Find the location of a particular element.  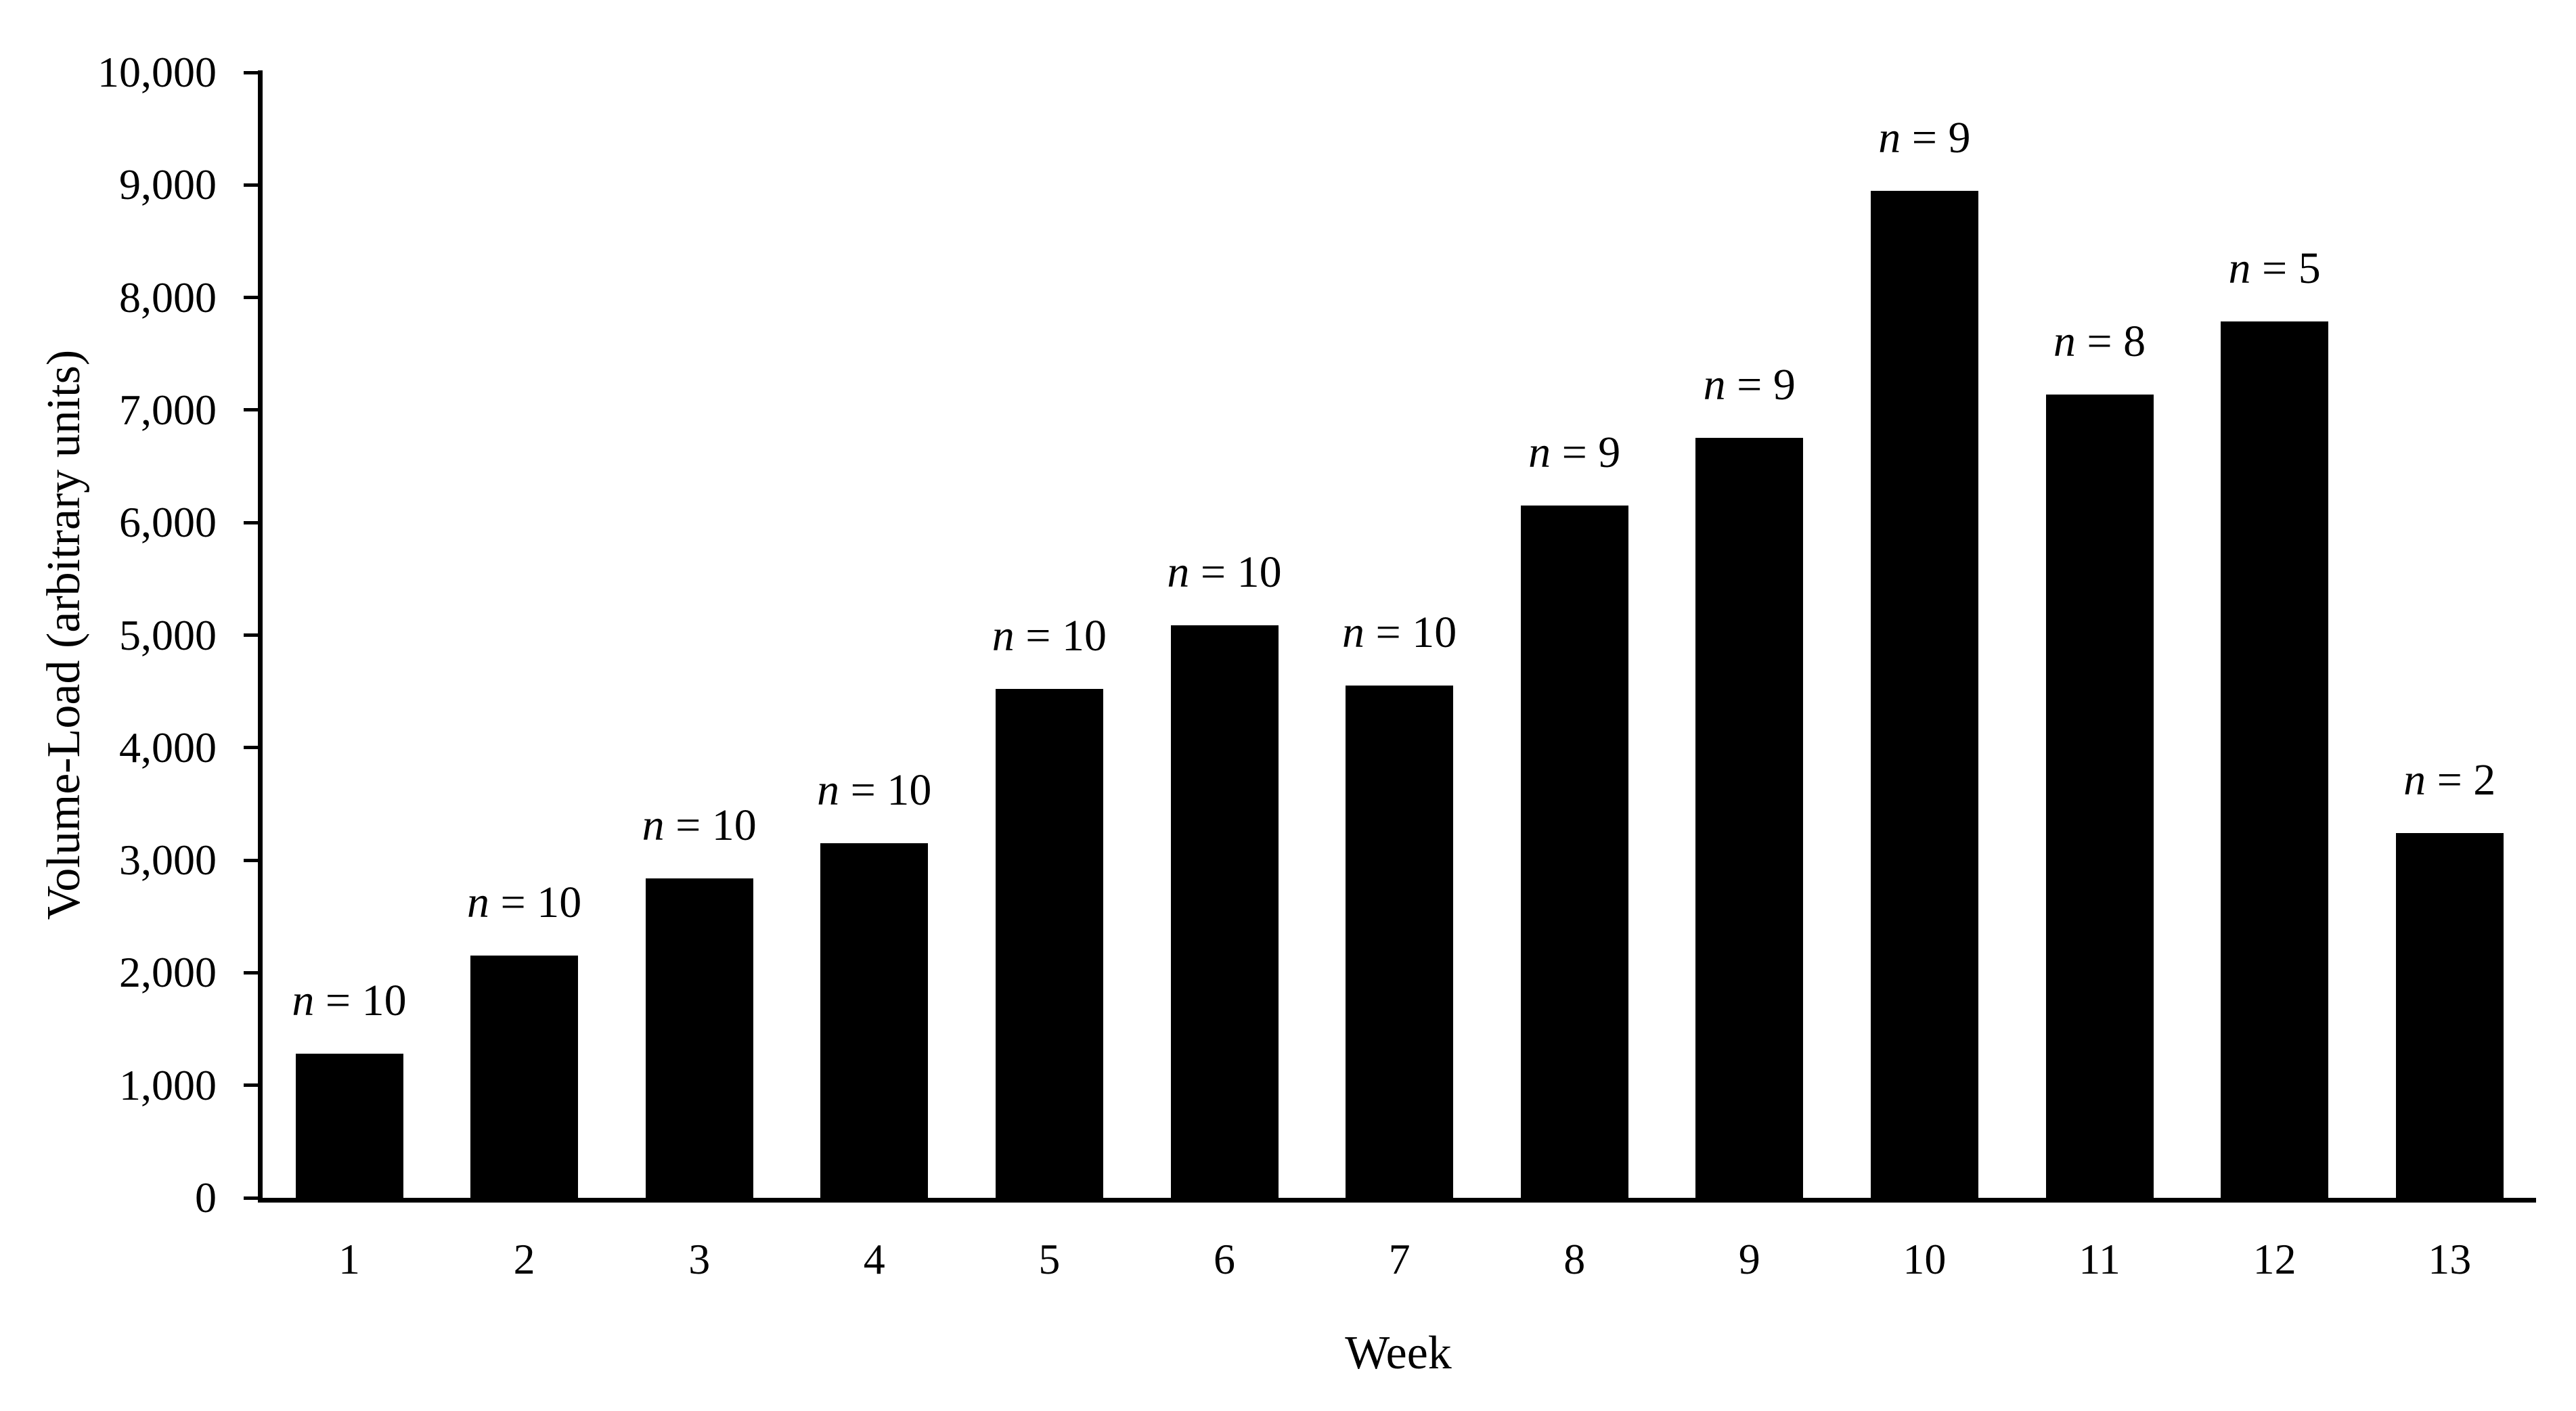

bar-annotation-week-13: n = 2 is located at coordinates (2449, 780).